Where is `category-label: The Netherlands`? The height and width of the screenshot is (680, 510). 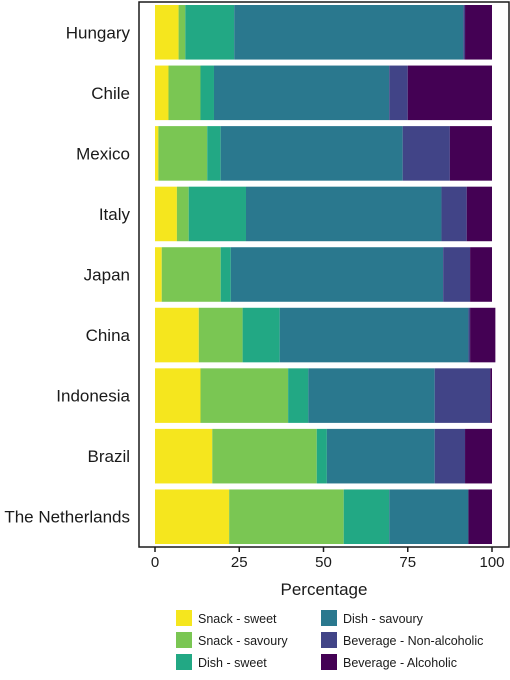 category-label: The Netherlands is located at coordinates (67, 517).